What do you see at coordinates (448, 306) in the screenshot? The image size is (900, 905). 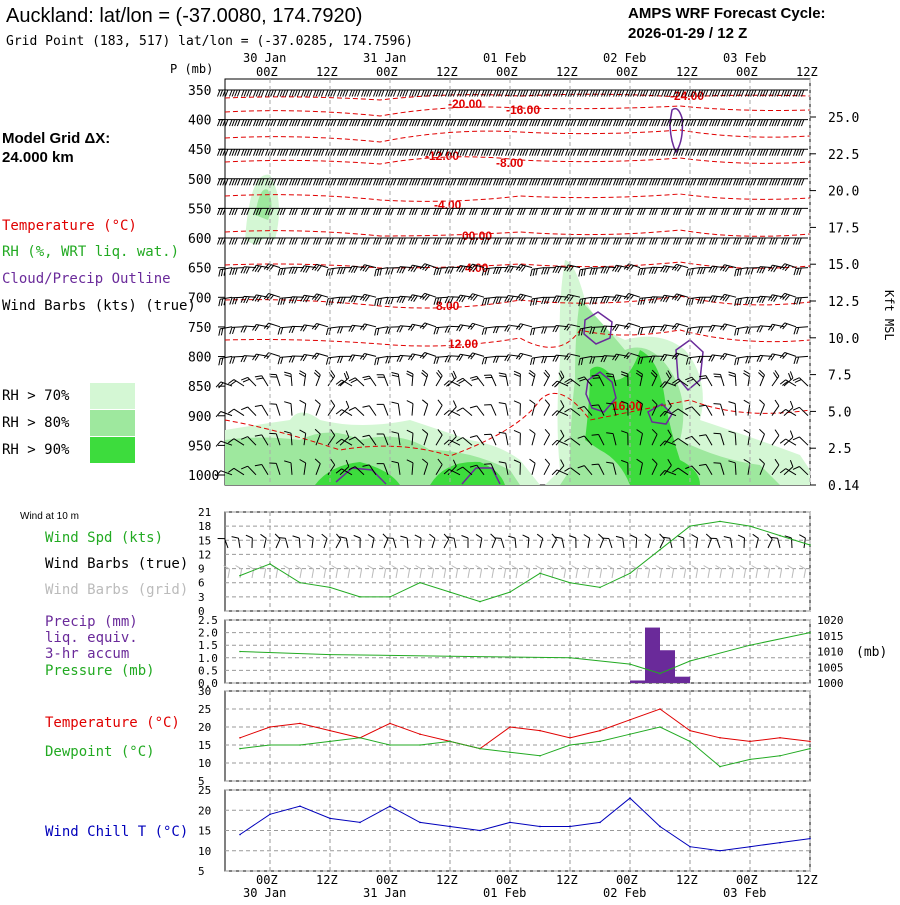 I see `temperature-contour-label: 8.00` at bounding box center [448, 306].